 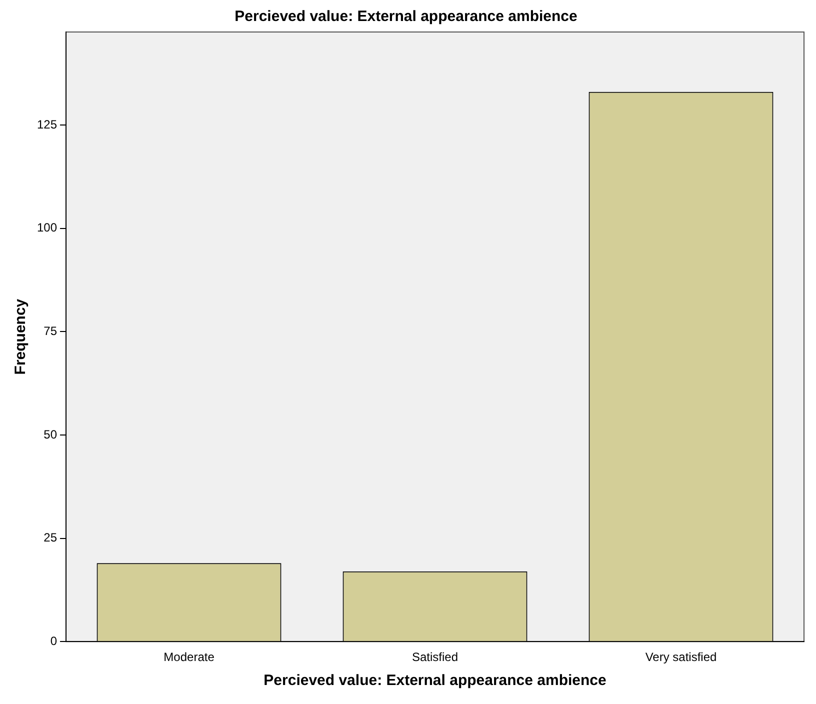 What do you see at coordinates (54, 641) in the screenshot?
I see `y-tick-label: 0` at bounding box center [54, 641].